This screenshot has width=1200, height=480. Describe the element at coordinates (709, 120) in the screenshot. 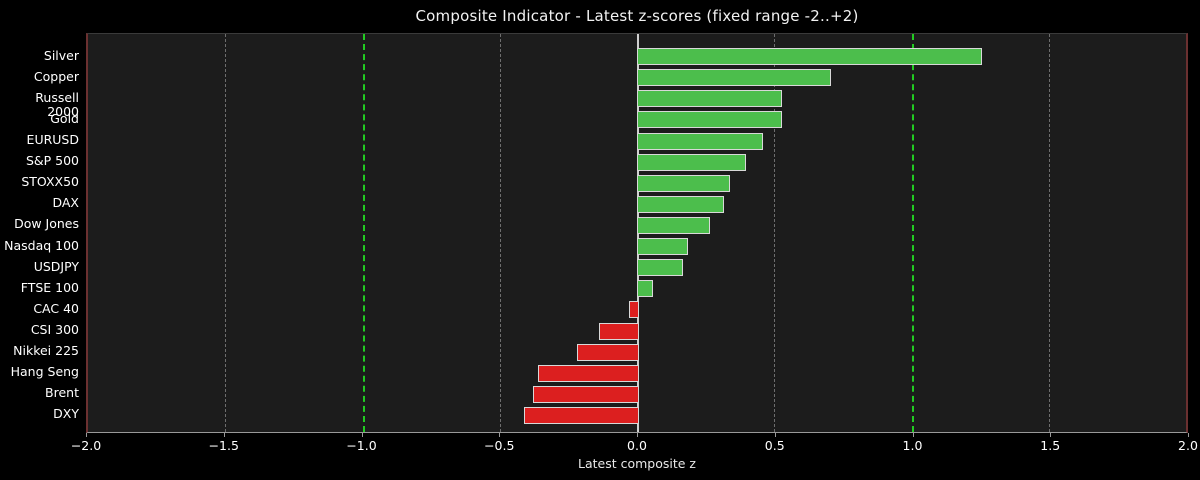

I see `bar-gold` at that location.